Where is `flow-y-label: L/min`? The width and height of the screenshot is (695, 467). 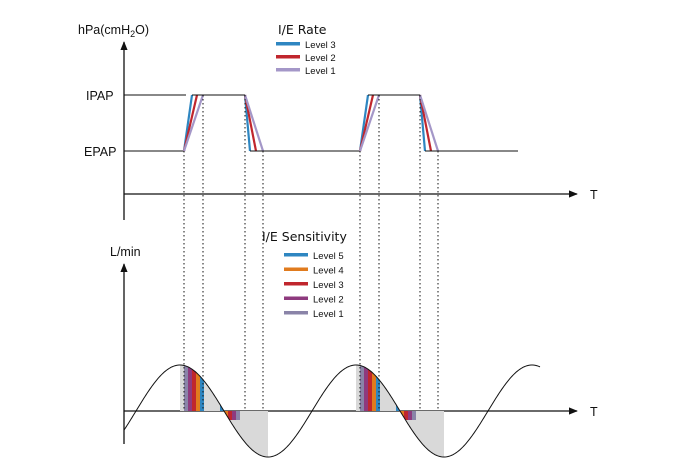 flow-y-label: L/min is located at coordinates (125, 252).